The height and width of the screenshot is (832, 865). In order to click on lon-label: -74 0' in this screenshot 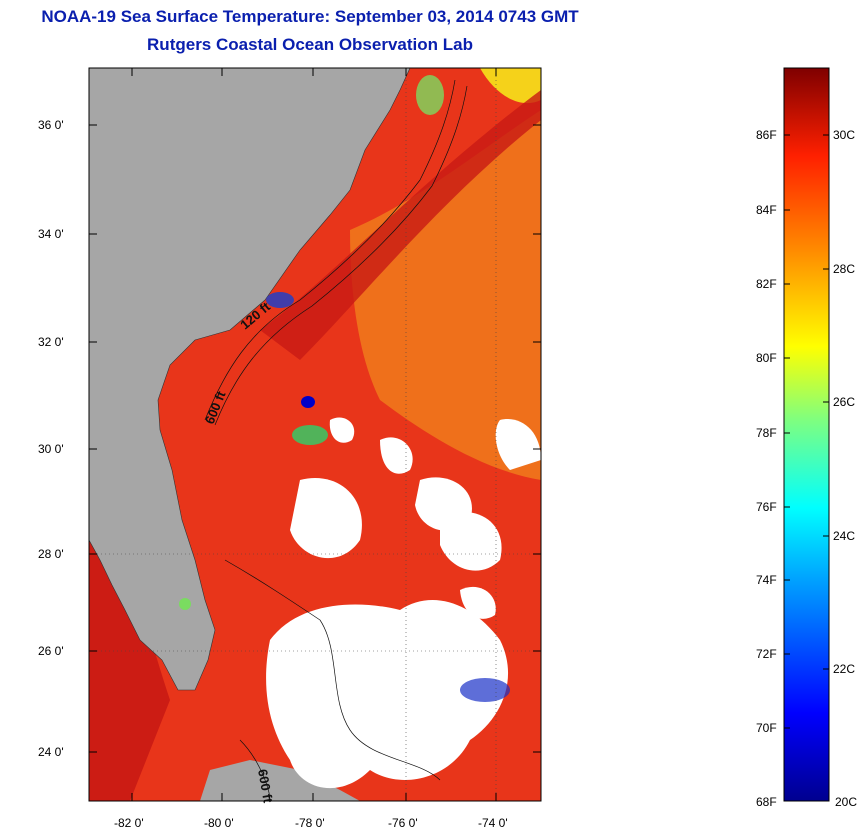, I will do `click(493, 823)`.